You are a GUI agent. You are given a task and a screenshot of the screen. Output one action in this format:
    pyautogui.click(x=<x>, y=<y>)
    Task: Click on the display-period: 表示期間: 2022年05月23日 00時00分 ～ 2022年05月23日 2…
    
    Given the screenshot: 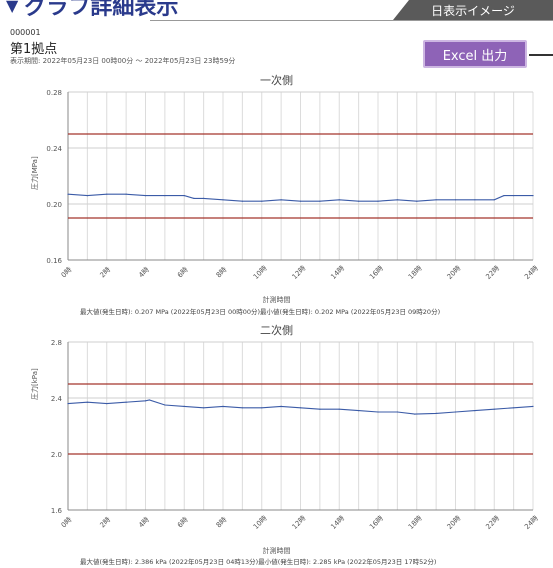 What is the action you would take?
    pyautogui.click(x=123, y=61)
    